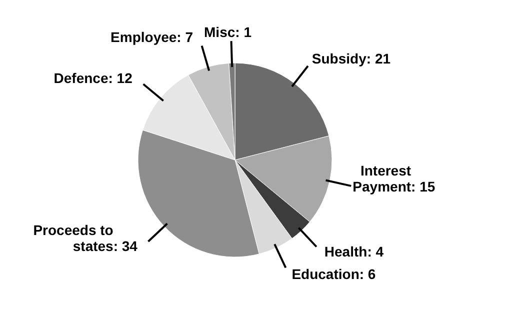  Describe the element at coordinates (81, 78) in the screenshot. I see `slice-label: Defence` at that location.